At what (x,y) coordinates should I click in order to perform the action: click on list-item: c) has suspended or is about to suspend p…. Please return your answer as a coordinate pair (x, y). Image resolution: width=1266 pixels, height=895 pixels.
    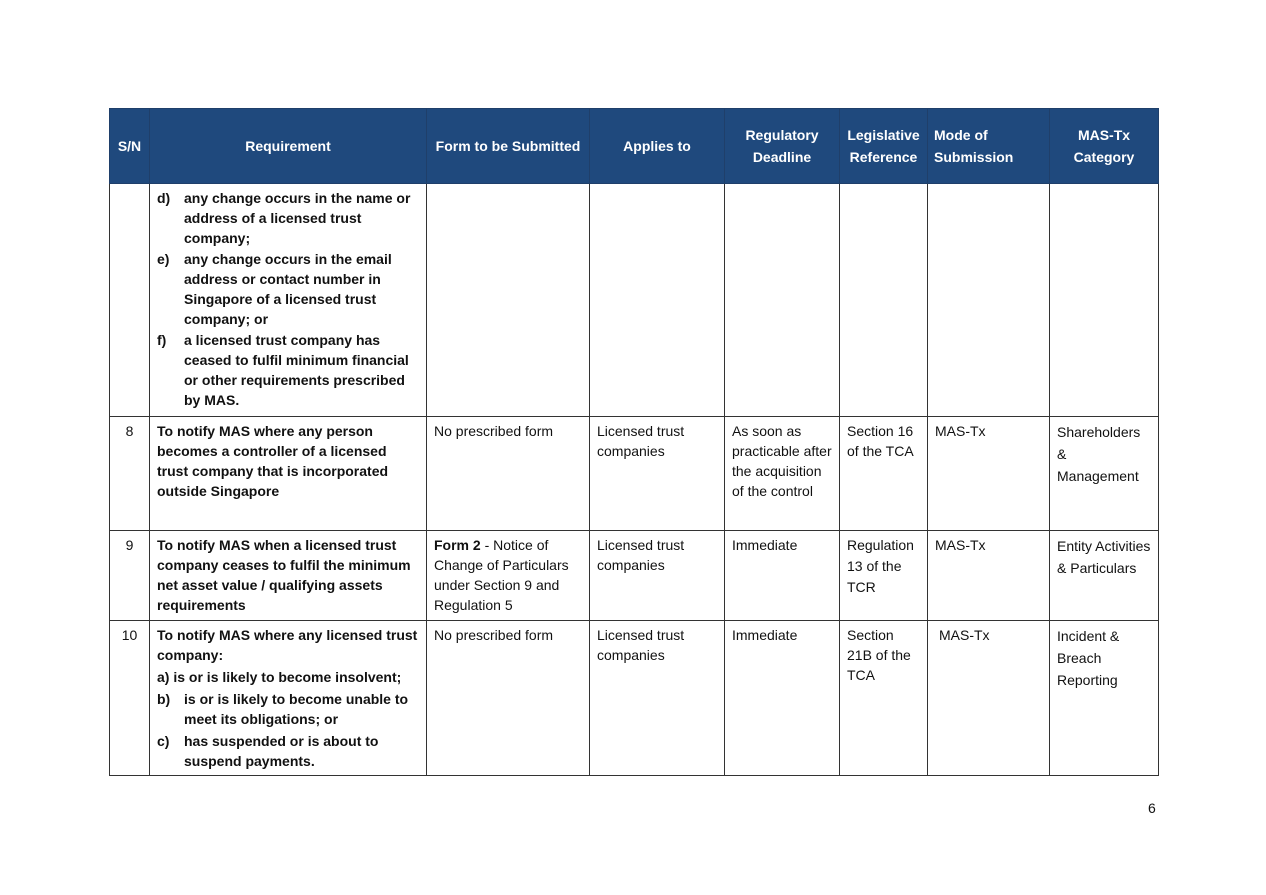
    Looking at the image, I should click on (268, 751).